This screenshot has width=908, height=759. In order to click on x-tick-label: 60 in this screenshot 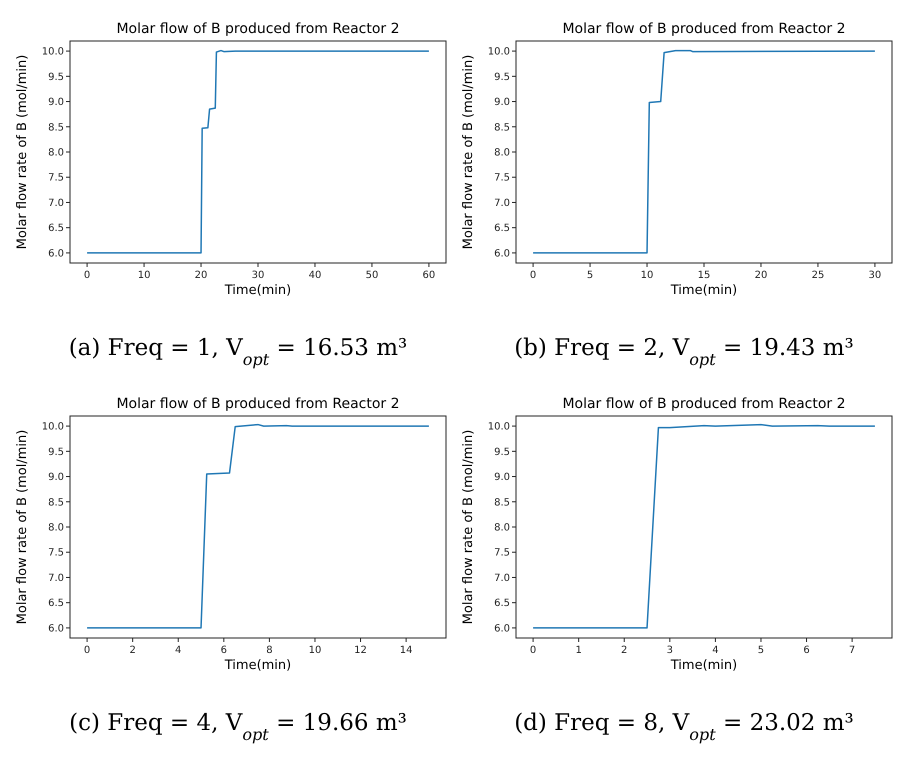, I will do `click(429, 275)`.